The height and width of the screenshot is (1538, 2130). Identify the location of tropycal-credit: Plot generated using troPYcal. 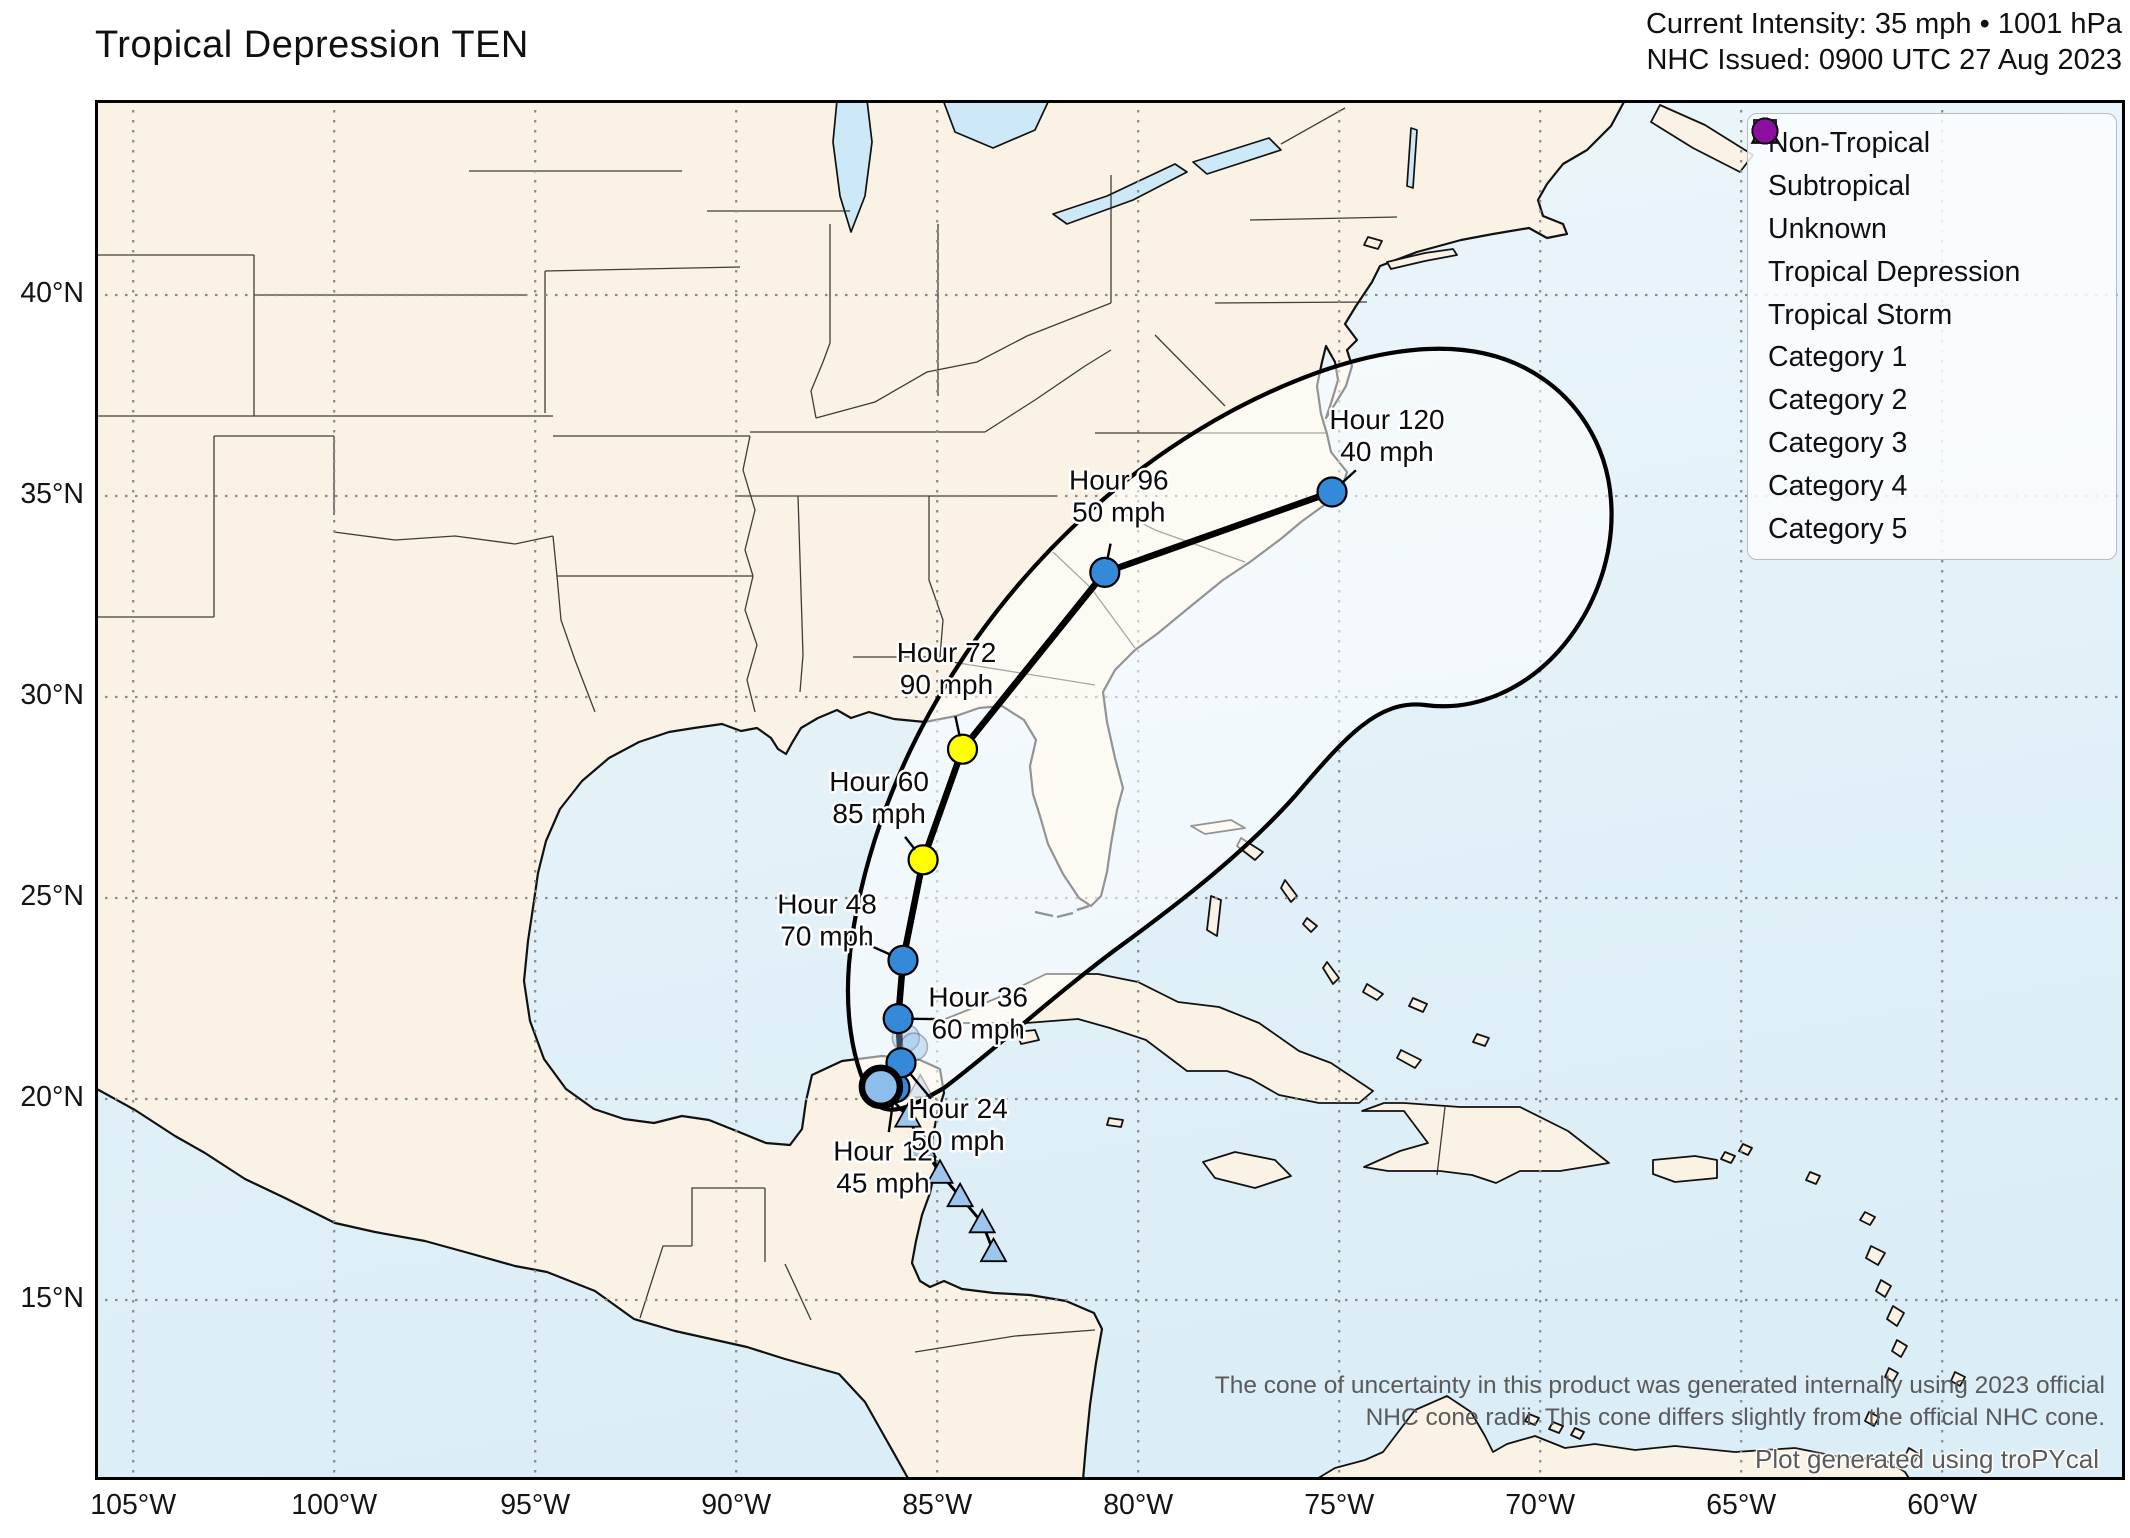
(1927, 1459).